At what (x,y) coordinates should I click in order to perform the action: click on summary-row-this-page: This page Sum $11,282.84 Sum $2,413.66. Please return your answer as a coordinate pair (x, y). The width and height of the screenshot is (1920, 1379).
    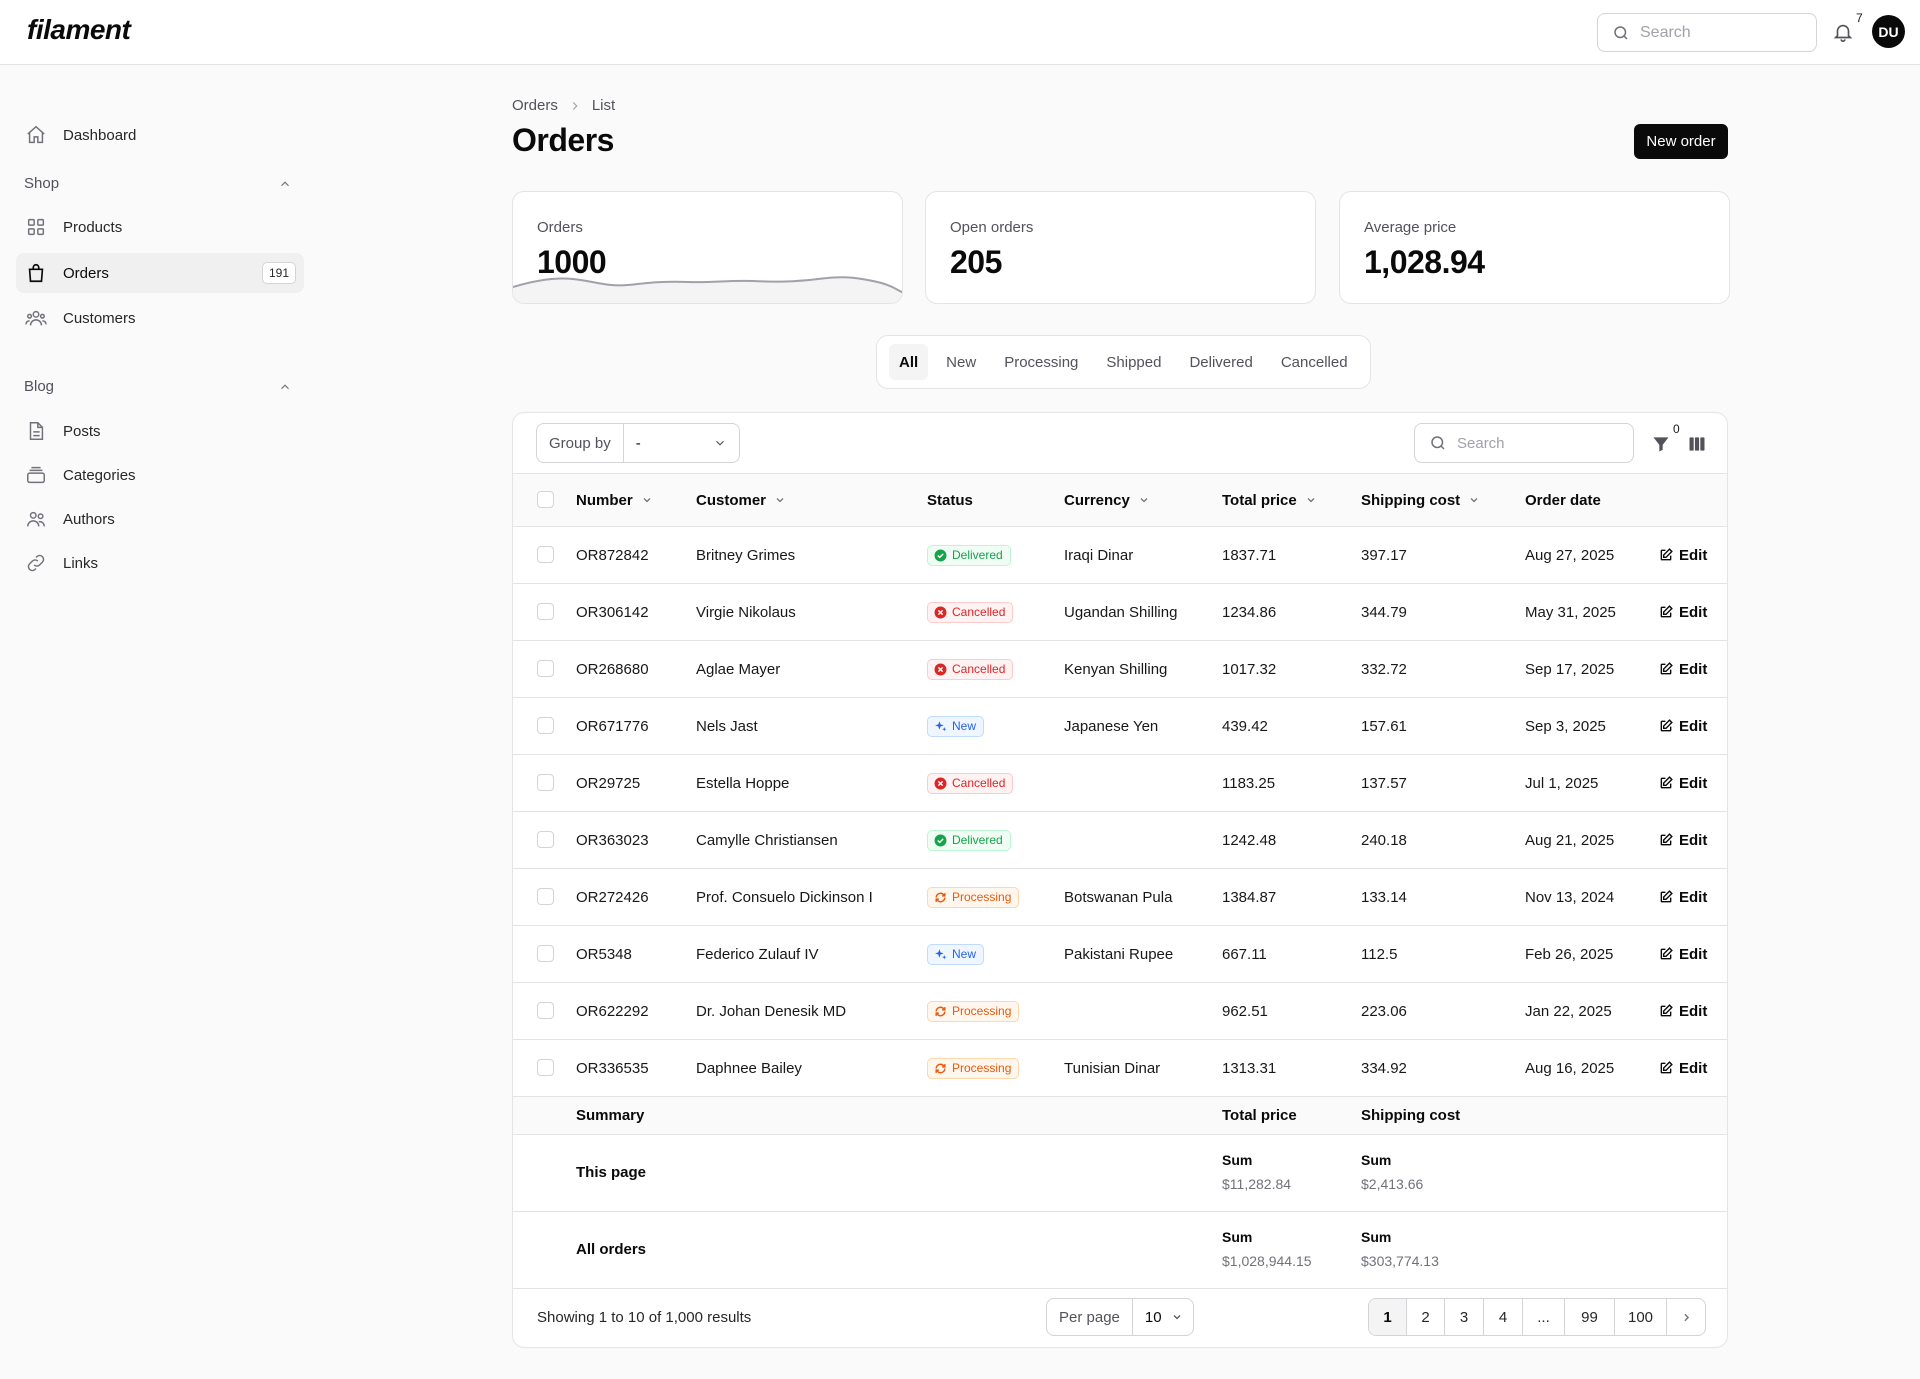
    Looking at the image, I should click on (1120, 1173).